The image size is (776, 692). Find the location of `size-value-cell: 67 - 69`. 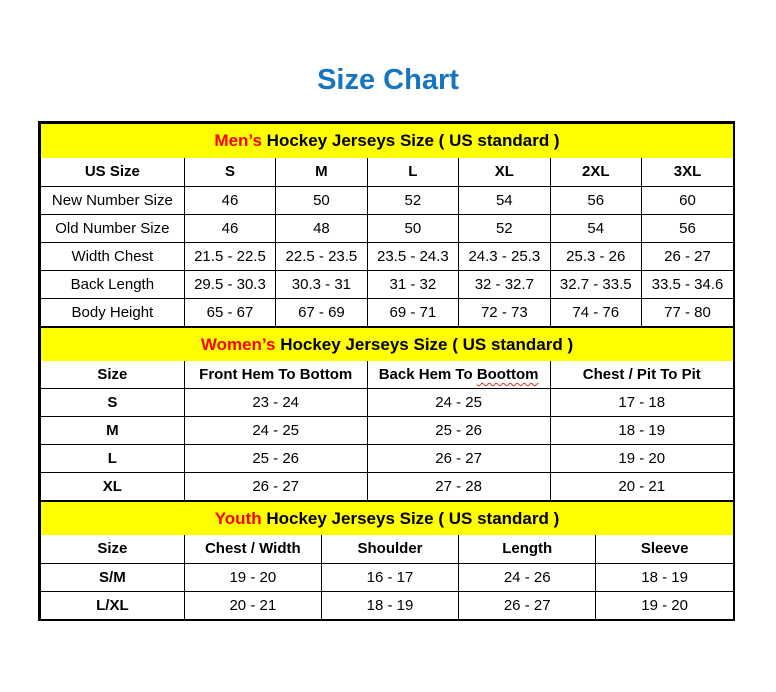

size-value-cell: 67 - 69 is located at coordinates (321, 312).